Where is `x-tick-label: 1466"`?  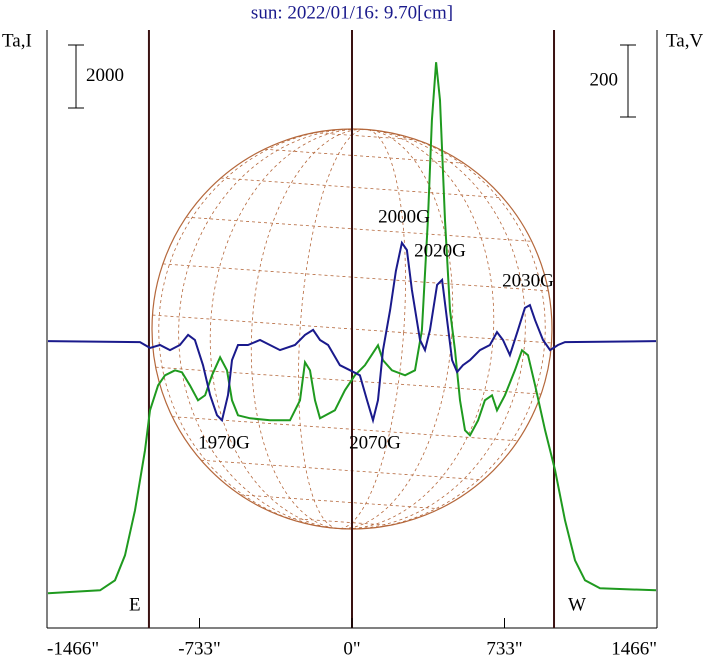
x-tick-label: 1466" is located at coordinates (634, 648).